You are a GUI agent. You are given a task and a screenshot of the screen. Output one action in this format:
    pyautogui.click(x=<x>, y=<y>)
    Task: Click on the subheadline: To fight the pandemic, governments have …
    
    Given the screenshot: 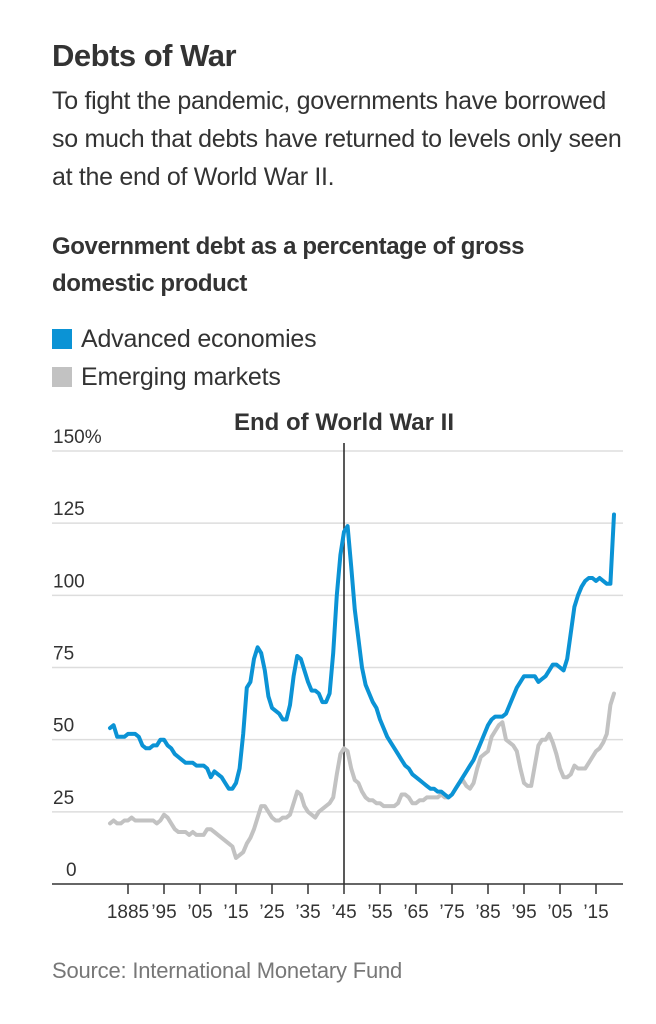 What is the action you would take?
    pyautogui.click(x=337, y=139)
    